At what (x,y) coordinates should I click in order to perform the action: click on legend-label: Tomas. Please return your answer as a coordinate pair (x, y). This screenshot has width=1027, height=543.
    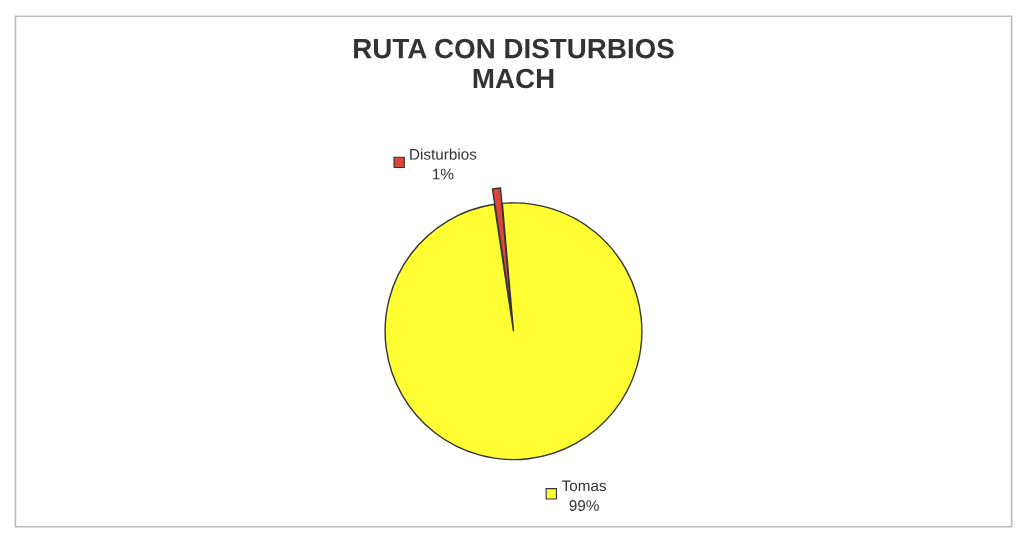
    Looking at the image, I should click on (584, 486).